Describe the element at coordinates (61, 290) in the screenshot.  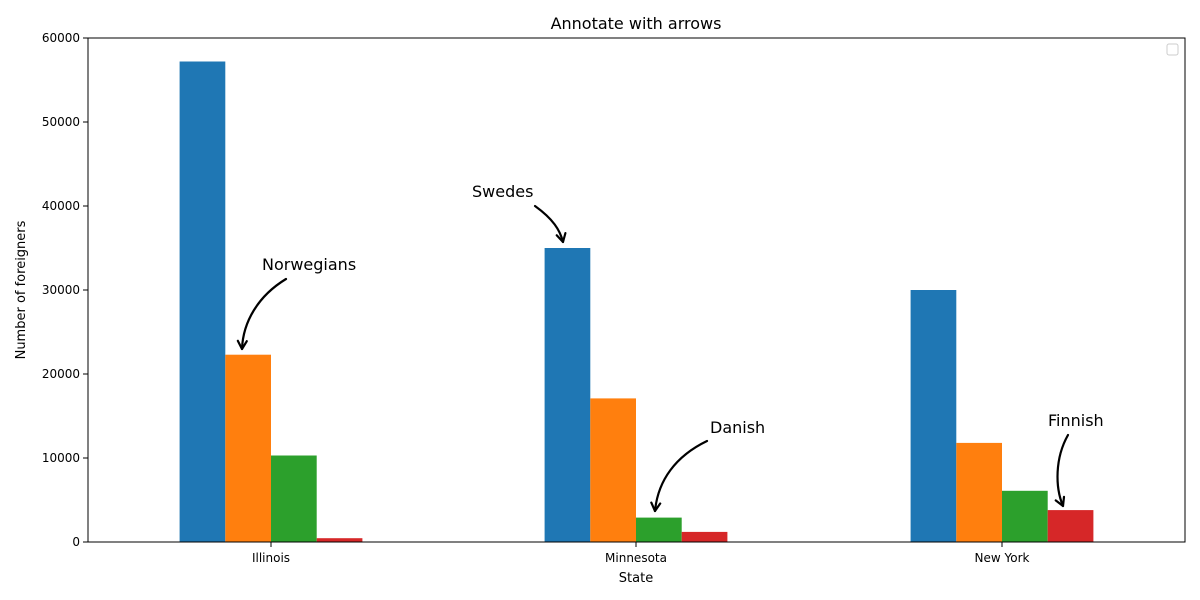
I see `y-tick-label-3: 30000` at that location.